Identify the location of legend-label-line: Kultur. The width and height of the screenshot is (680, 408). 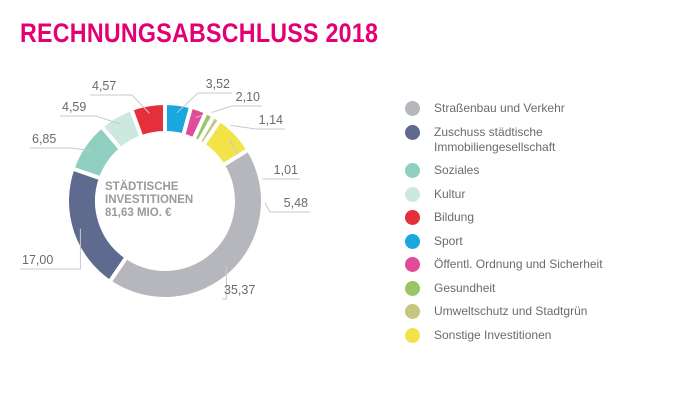
(450, 193).